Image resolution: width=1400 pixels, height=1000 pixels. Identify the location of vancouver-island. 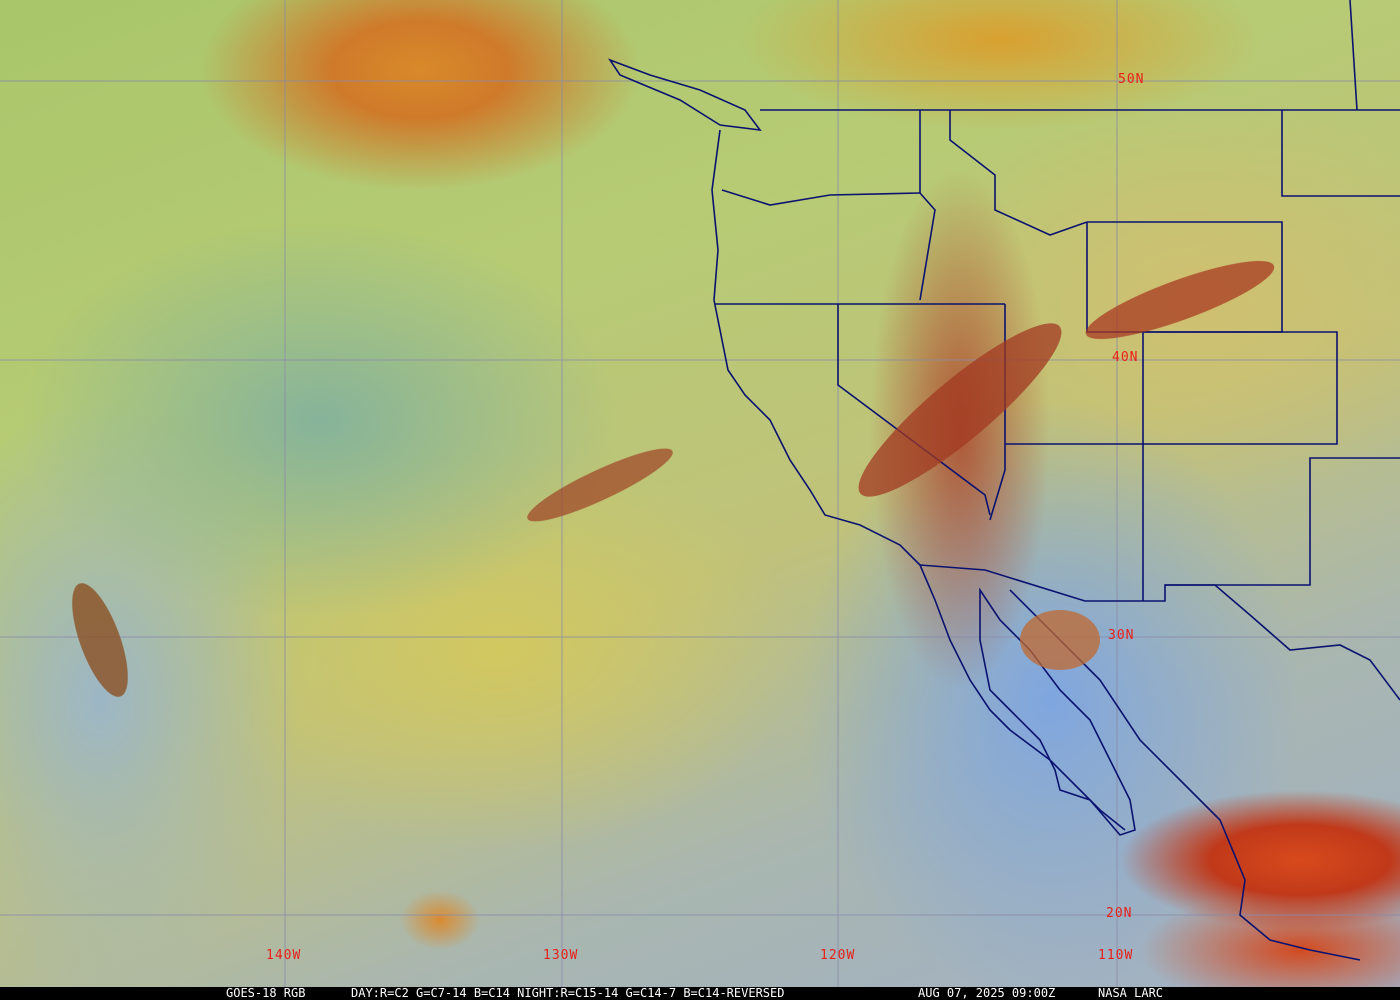
(684, 95).